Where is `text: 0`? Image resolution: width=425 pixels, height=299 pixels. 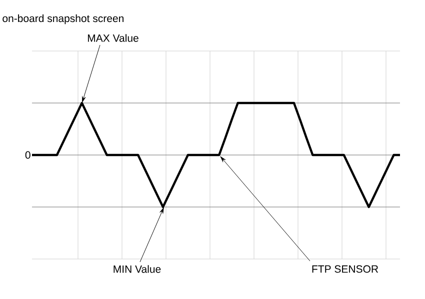
text: 0 is located at coordinates (27, 155).